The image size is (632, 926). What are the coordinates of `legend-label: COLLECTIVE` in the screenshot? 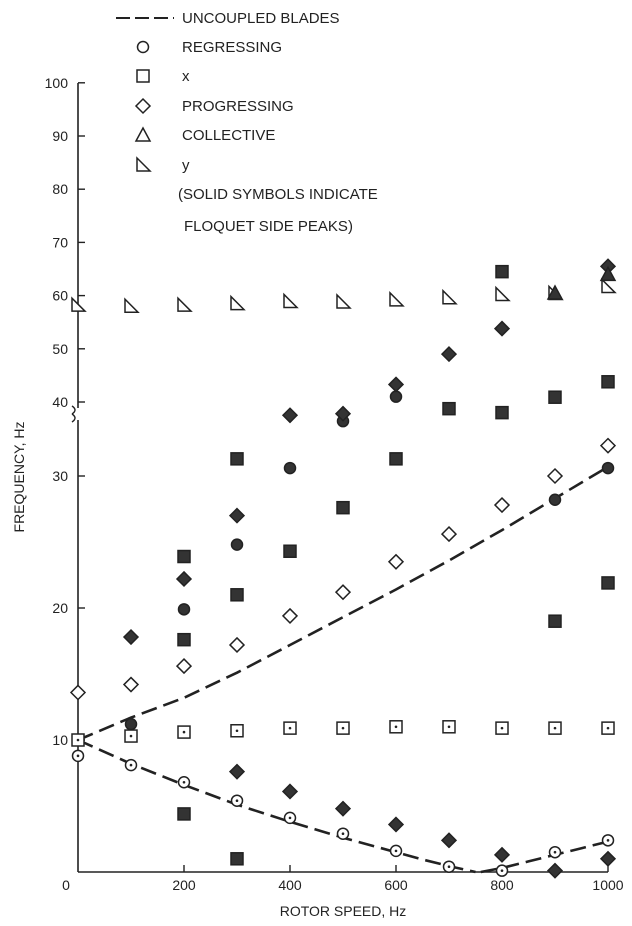 It's located at (228, 135).